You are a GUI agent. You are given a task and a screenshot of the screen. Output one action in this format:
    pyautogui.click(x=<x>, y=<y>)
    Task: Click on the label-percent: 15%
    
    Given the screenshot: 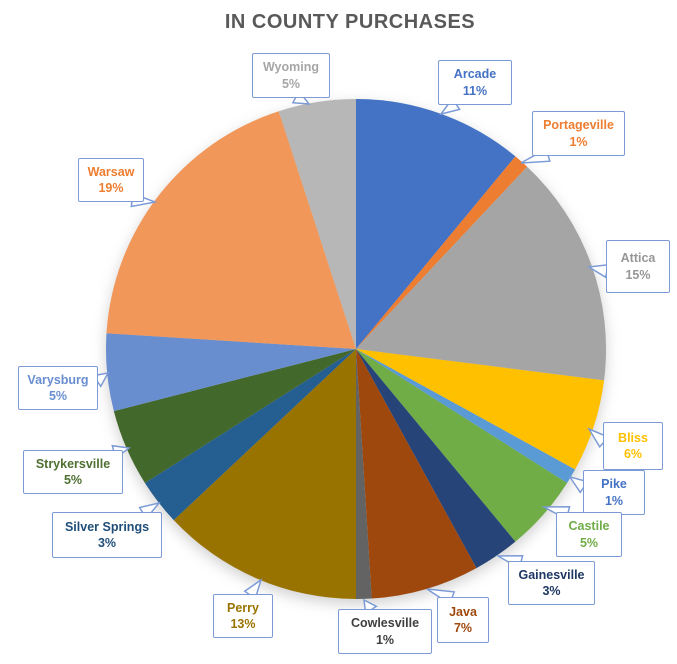 What is the action you would take?
    pyautogui.click(x=638, y=274)
    